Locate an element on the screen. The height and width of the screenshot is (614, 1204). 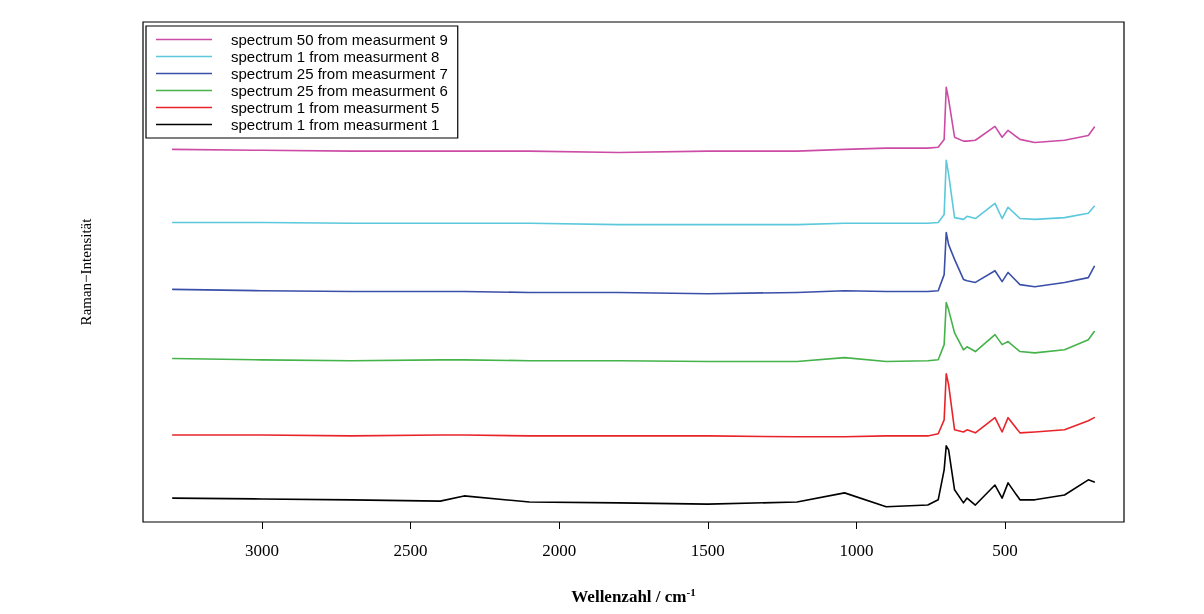
x-tick-label: 2000 is located at coordinates (559, 550).